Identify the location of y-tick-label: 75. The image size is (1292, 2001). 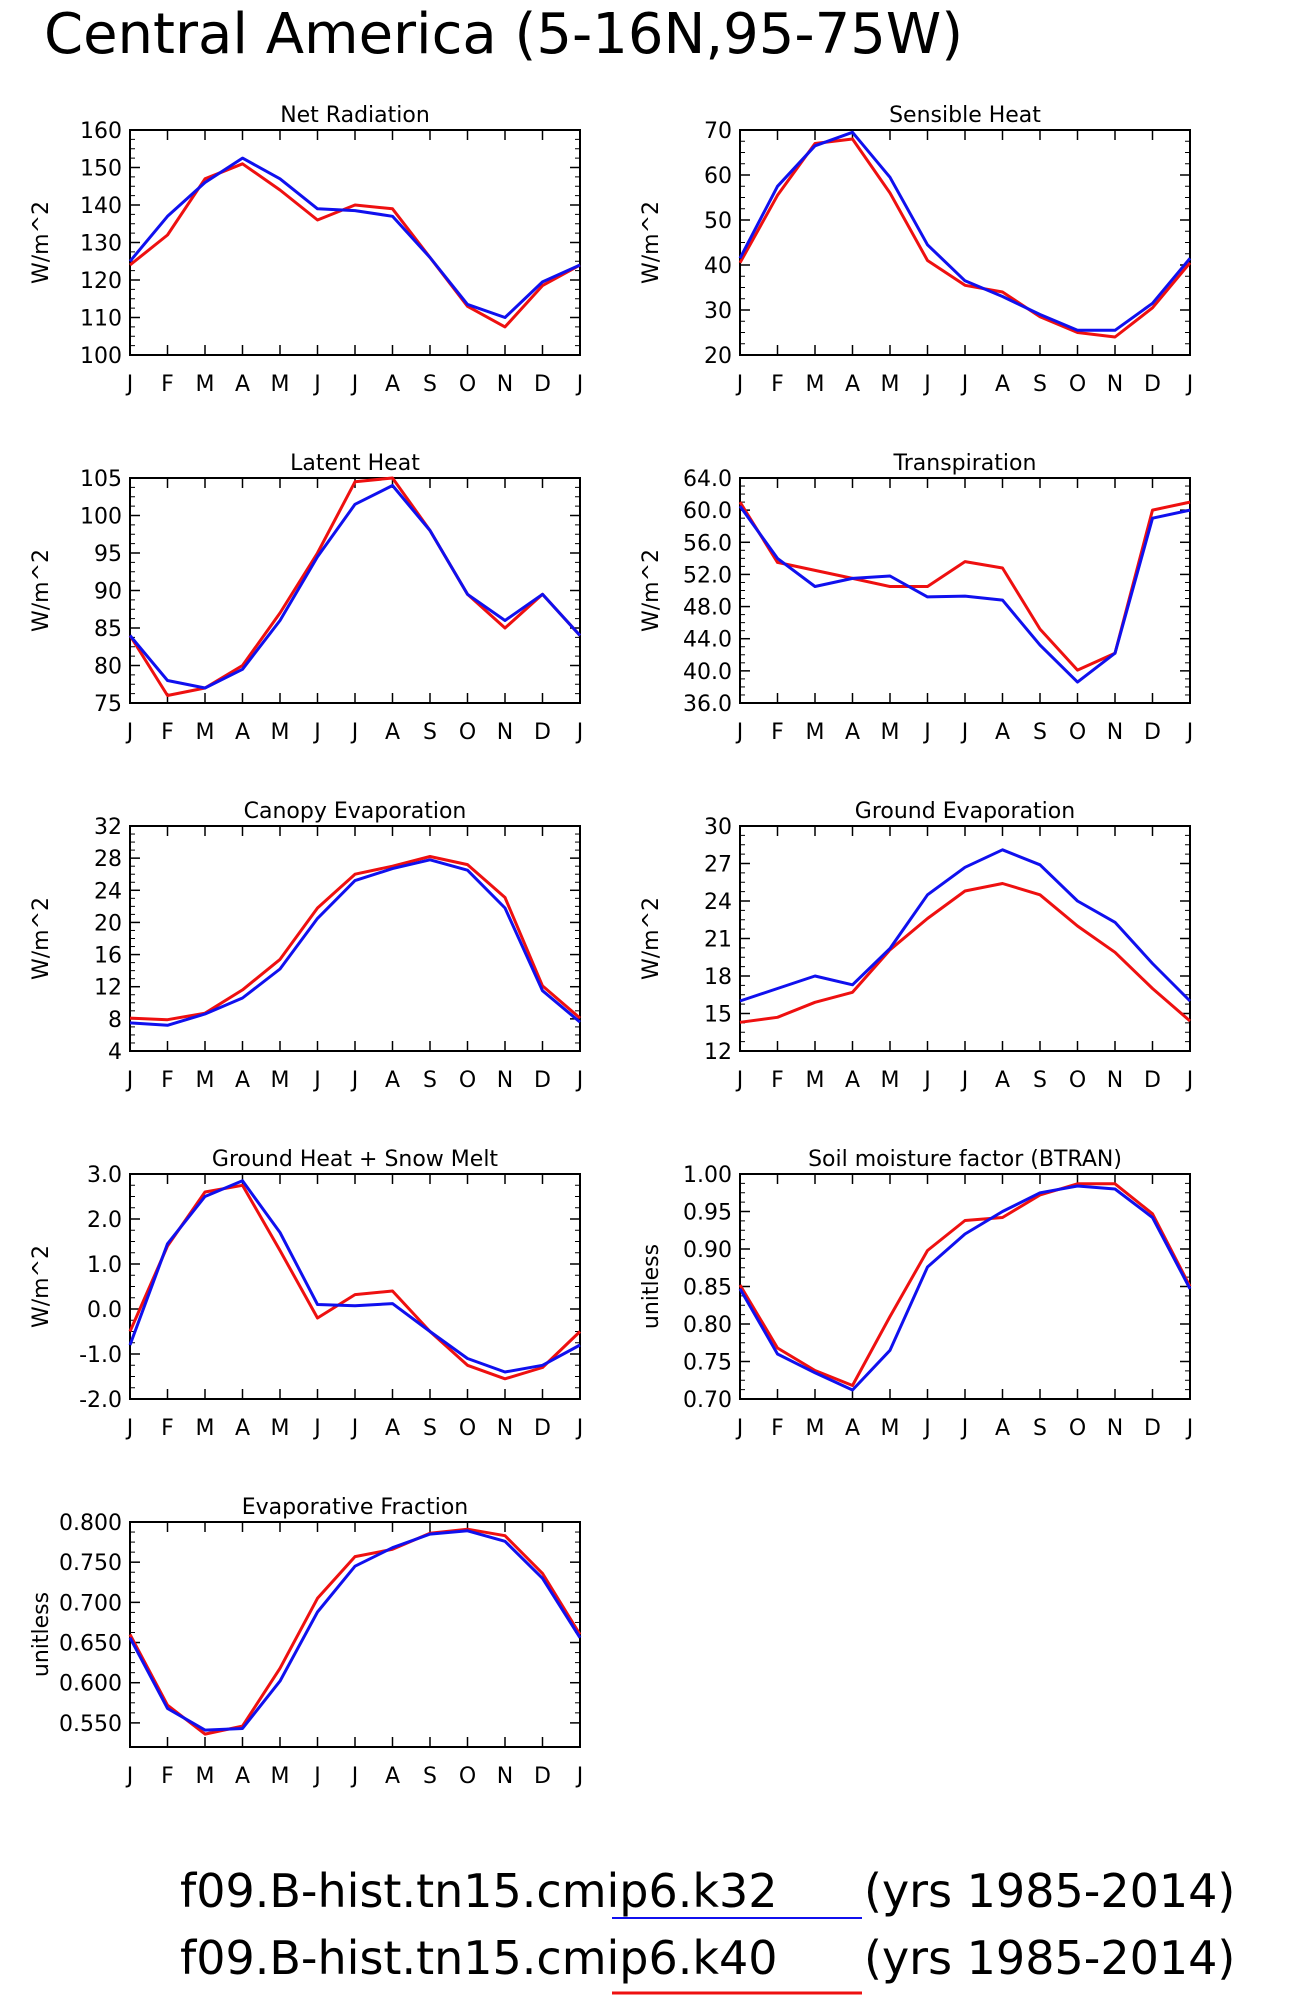
(108, 704).